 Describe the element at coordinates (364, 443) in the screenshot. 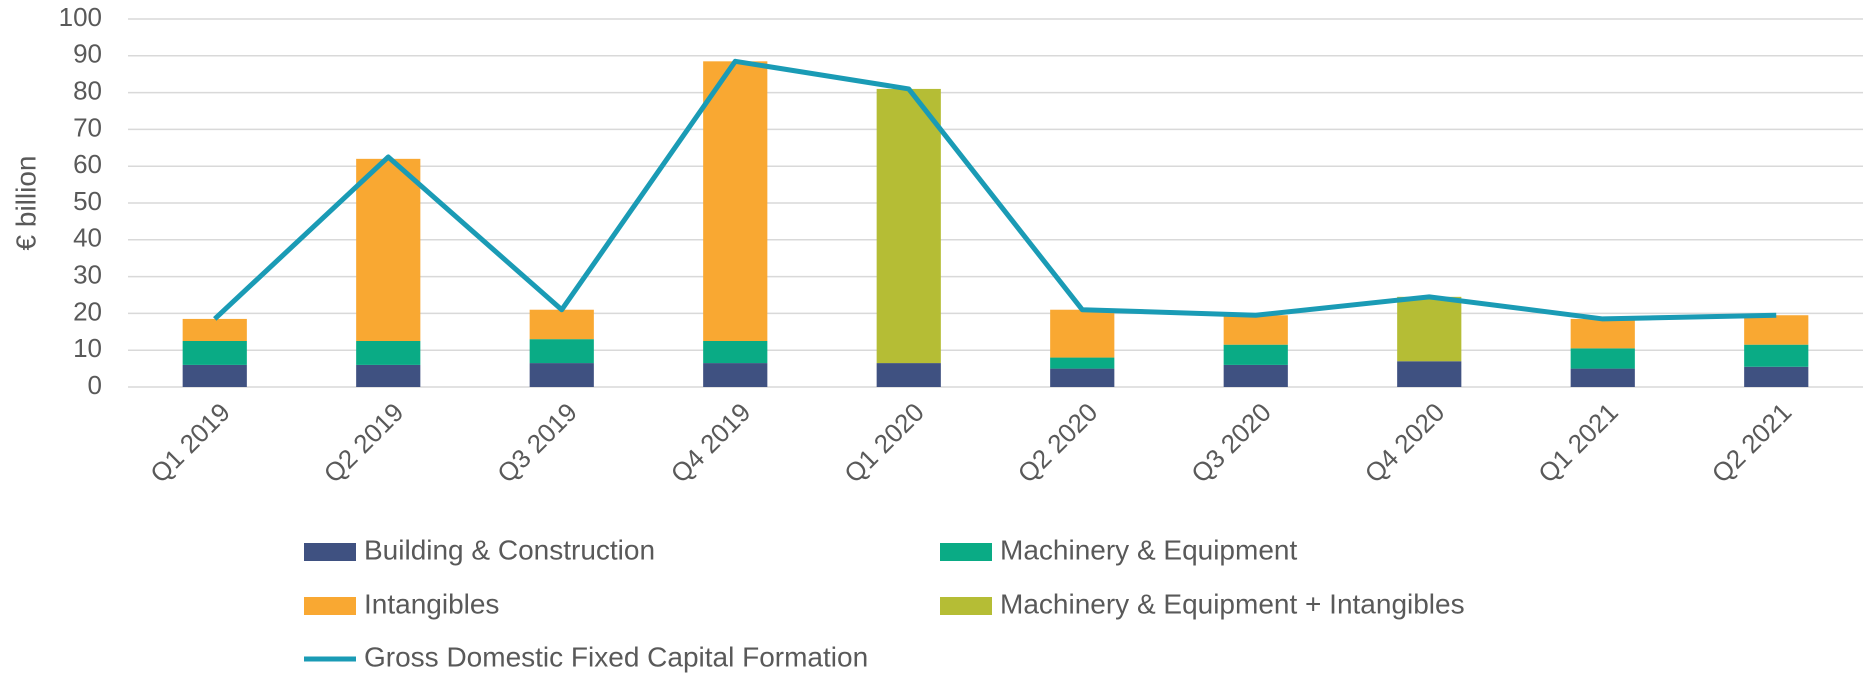

I see `x-tick-label: Q2 2019` at that location.